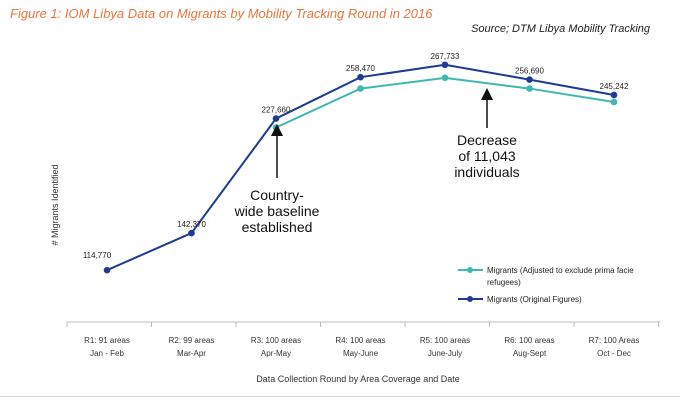 This screenshot has height=405, width=680. I want to click on x-tick-label: R5: 100 areas, so click(445, 340).